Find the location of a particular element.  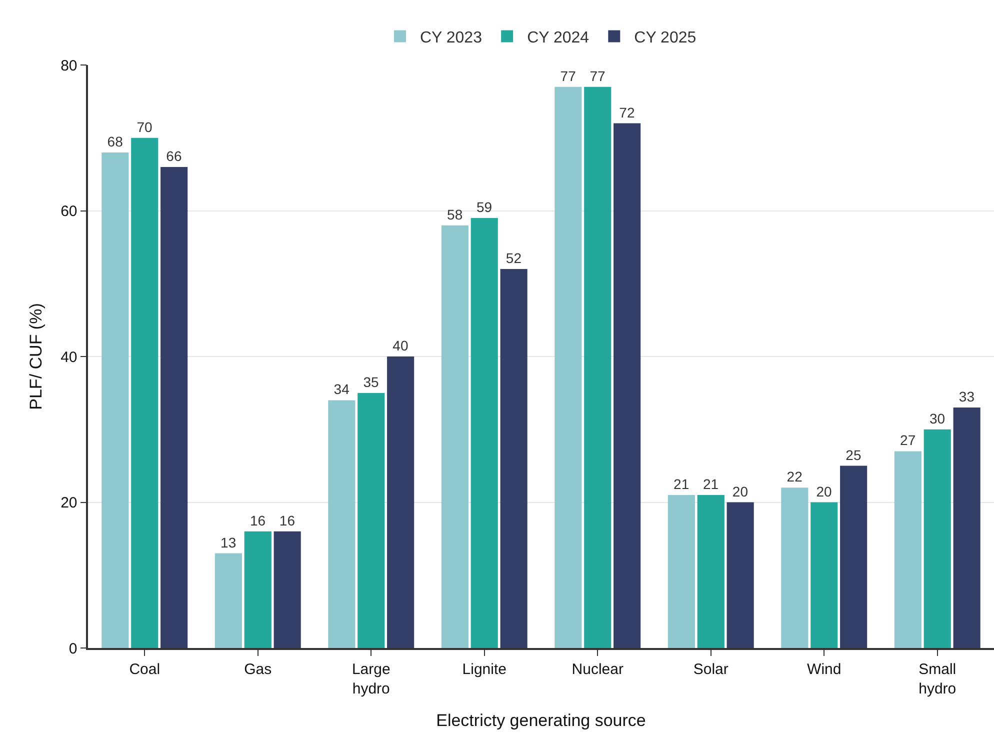

x-tick-label: Large hydro is located at coordinates (371, 679).